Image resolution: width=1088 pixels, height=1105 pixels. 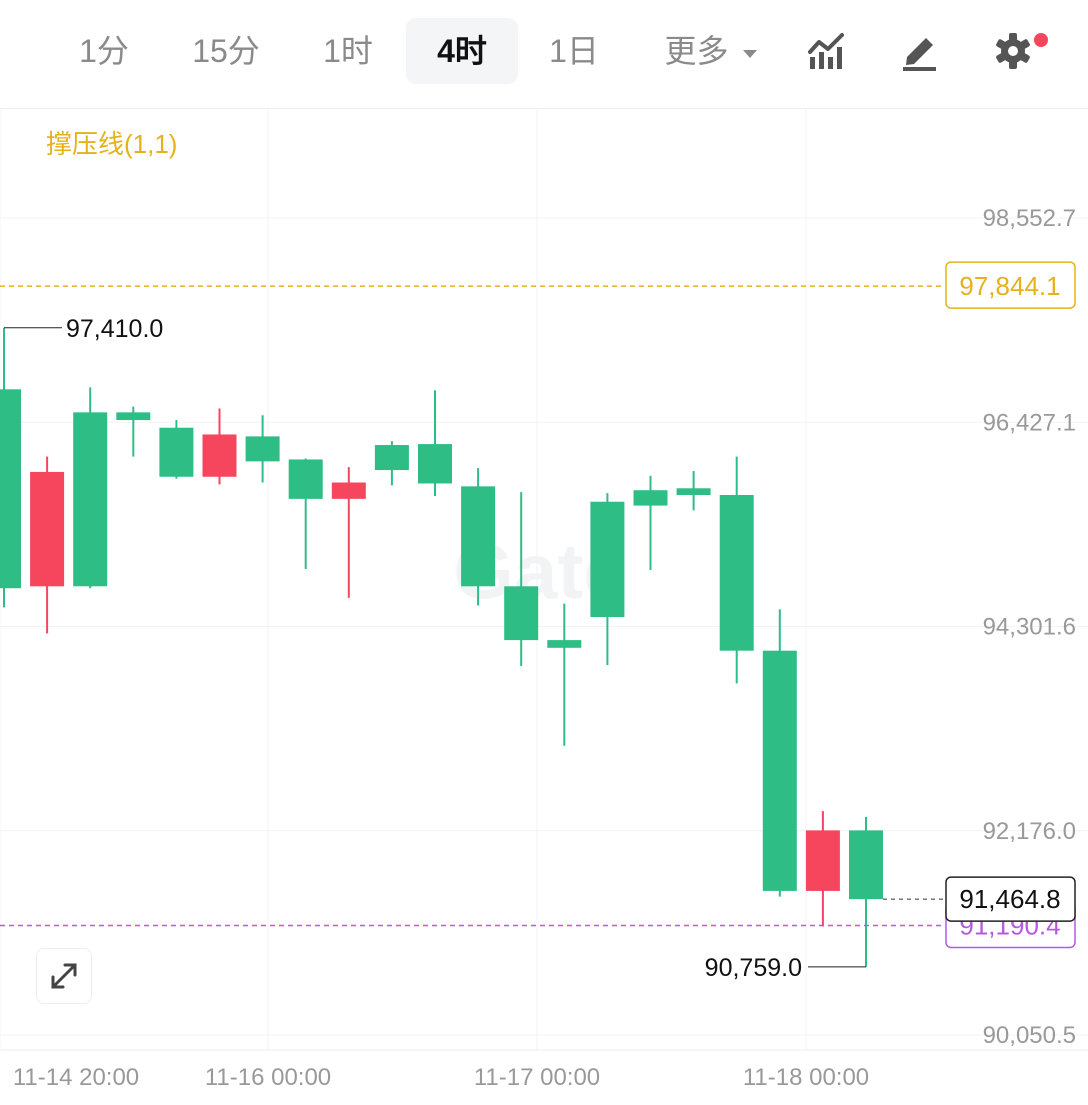 What do you see at coordinates (750, 53) in the screenshot?
I see `caret-down-icon` at bounding box center [750, 53].